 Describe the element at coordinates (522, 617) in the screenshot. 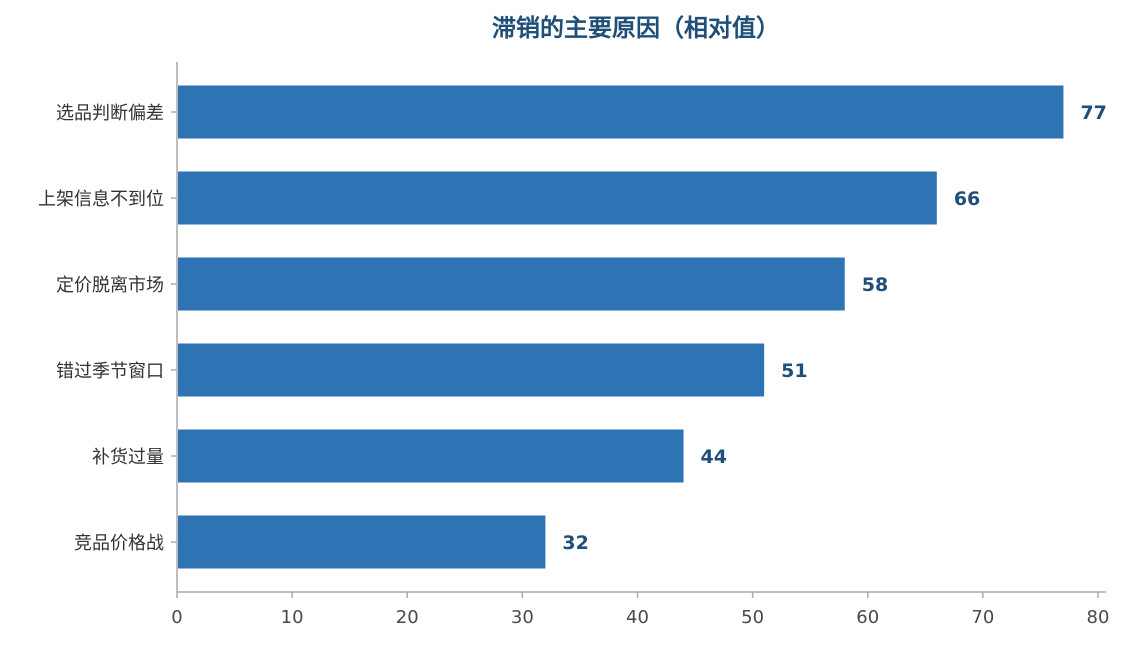

I see `x-tick-label: 30` at that location.